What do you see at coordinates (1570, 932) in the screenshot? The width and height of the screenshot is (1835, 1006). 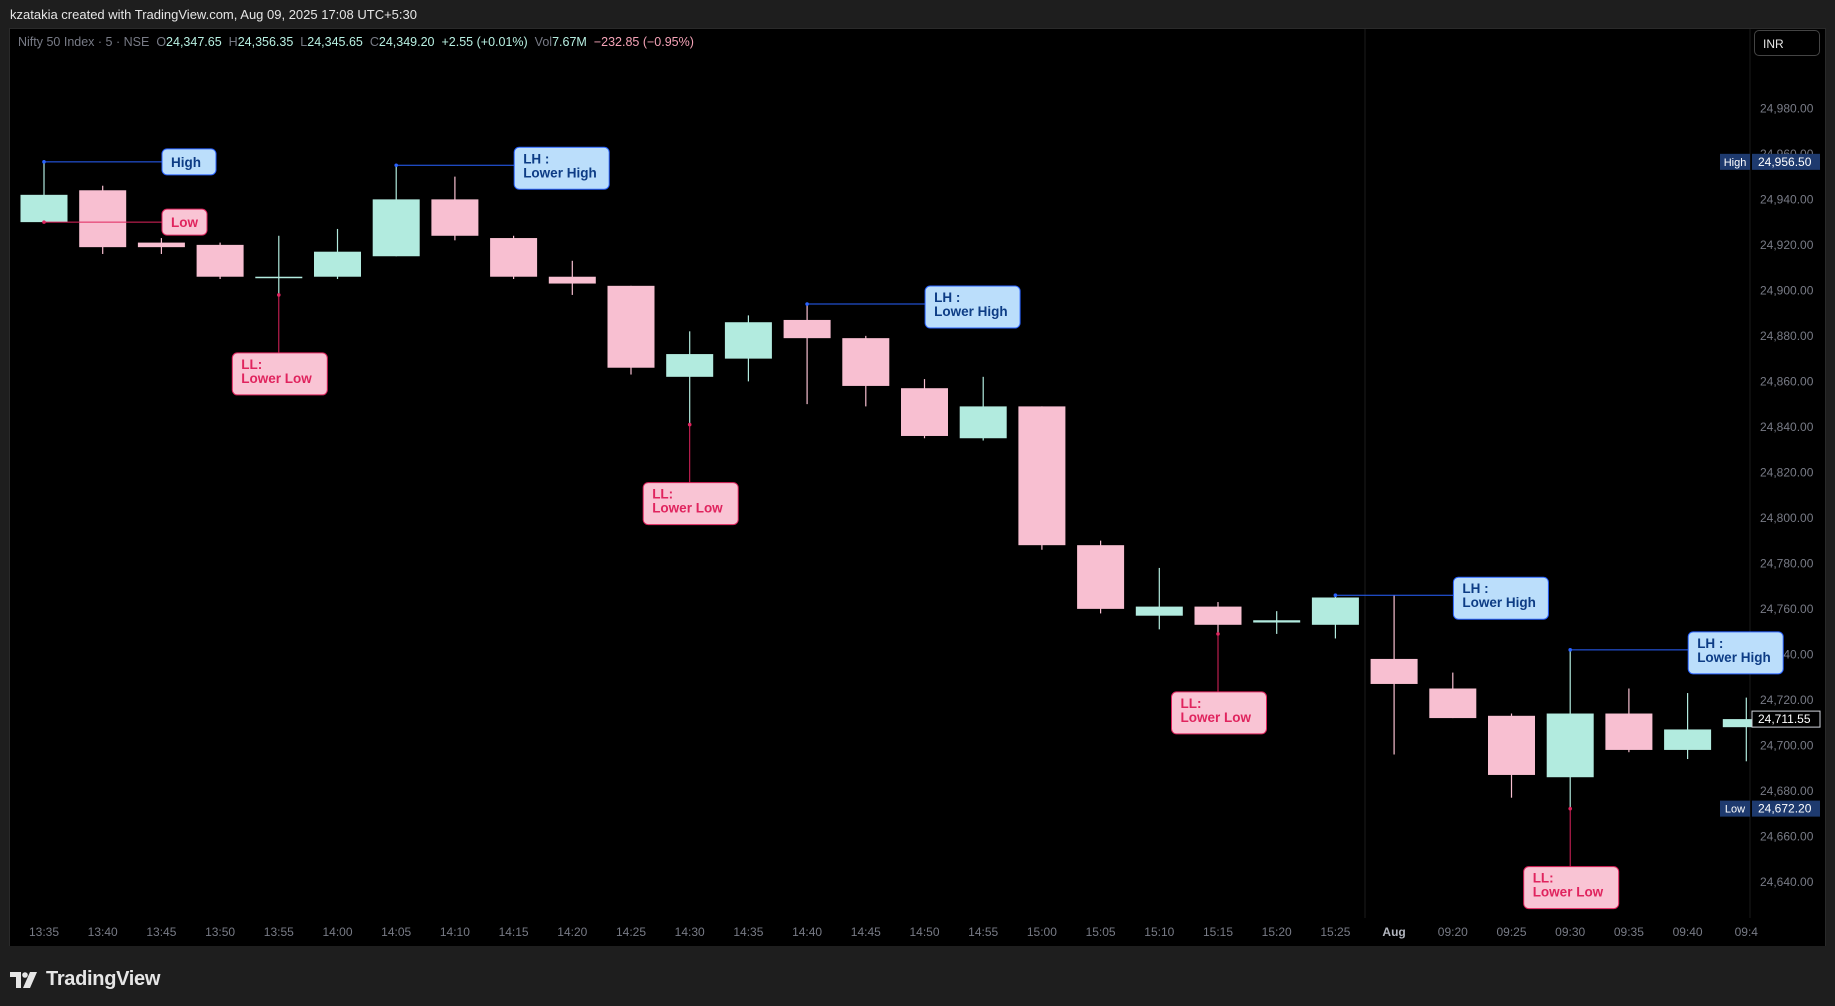 I see `x-tick-label: 09:30` at bounding box center [1570, 932].